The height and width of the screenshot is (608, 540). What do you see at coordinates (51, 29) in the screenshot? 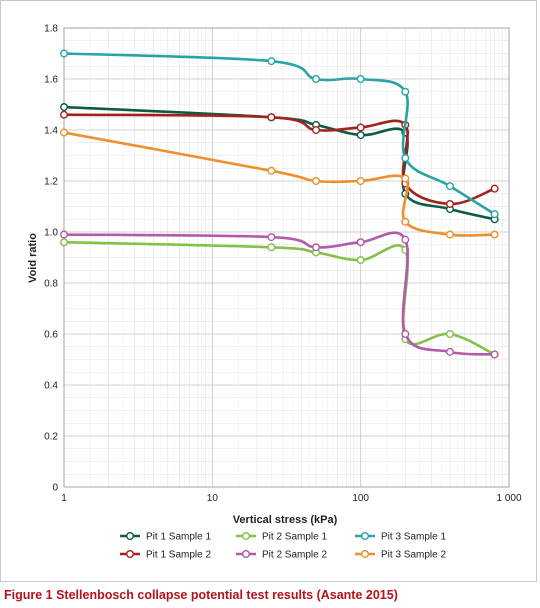
I see `y-tick-label: 1.8` at bounding box center [51, 29].